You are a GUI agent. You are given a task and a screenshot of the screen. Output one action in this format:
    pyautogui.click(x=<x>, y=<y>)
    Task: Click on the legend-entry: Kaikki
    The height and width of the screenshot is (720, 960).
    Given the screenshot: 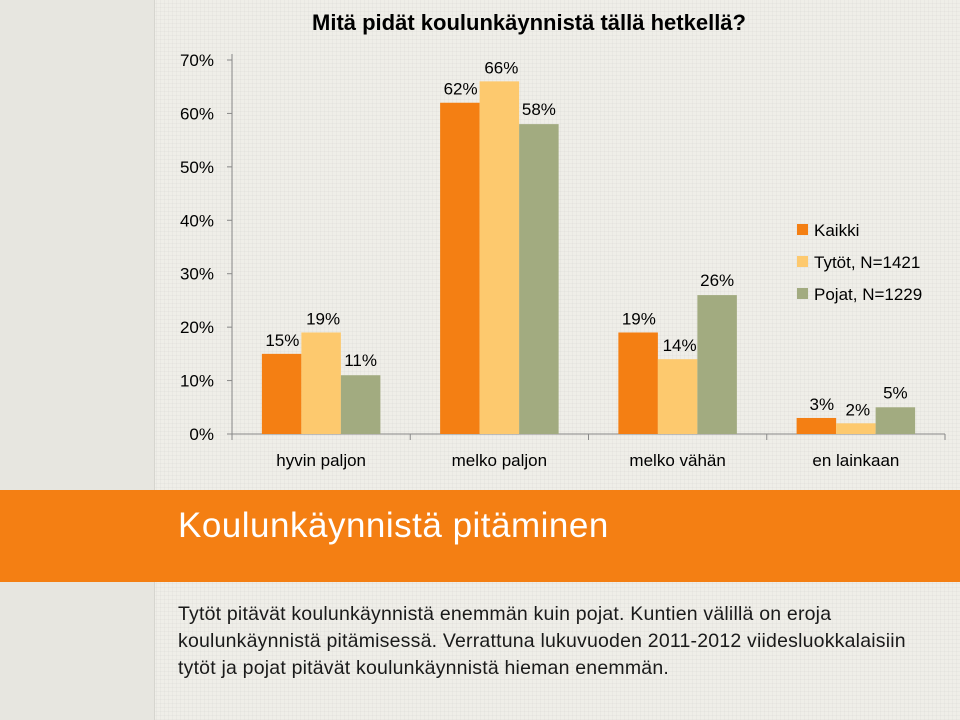 What is the action you would take?
    pyautogui.click(x=836, y=230)
    